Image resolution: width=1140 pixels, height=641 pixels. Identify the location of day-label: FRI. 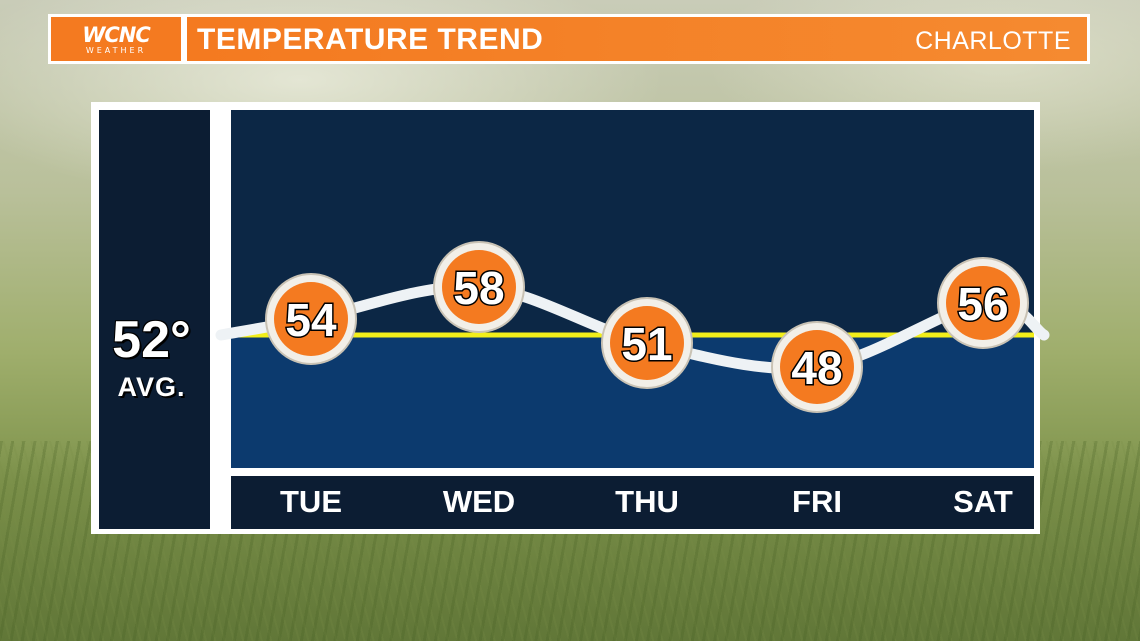
(817, 501).